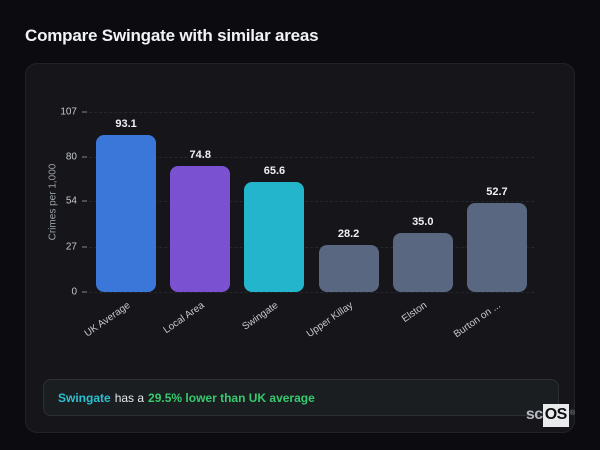 This screenshot has width=600, height=450. I want to click on bar-value-label: 28.2, so click(348, 233).